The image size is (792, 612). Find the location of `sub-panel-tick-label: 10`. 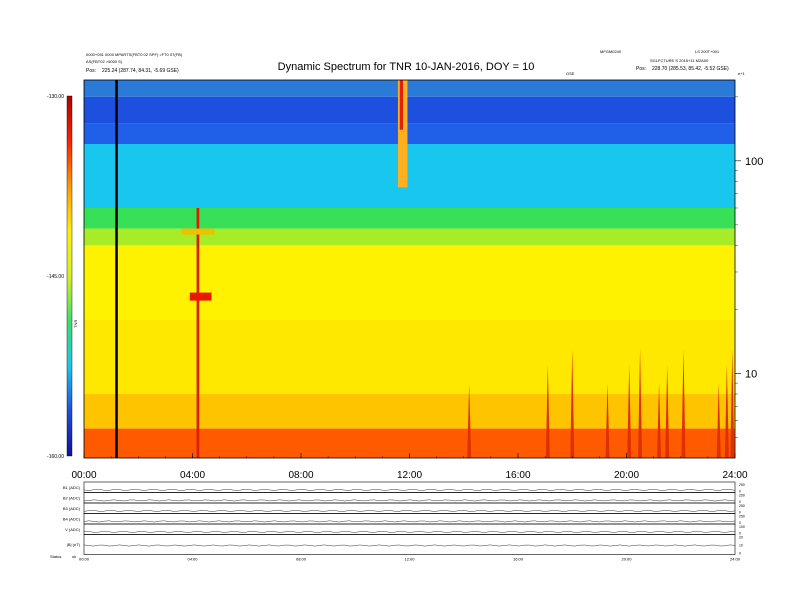

sub-panel-tick-label: 10 is located at coordinates (741, 546).